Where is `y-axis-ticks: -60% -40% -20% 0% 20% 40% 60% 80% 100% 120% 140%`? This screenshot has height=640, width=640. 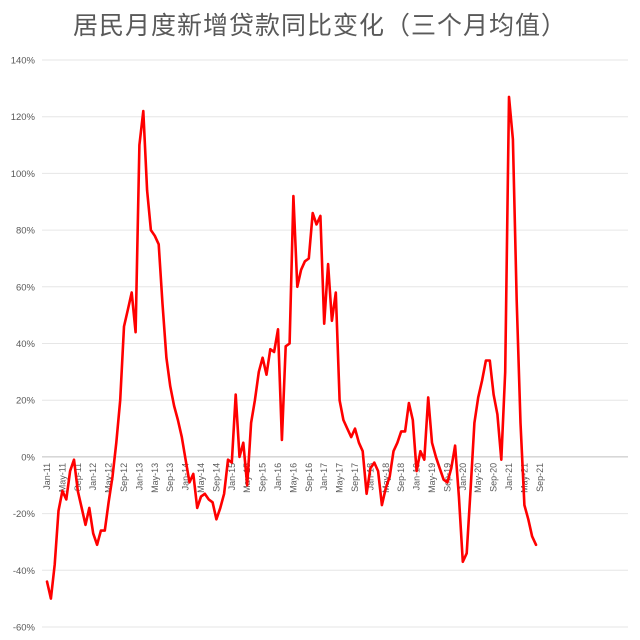
y-axis-ticks: -60% -40% -20% 0% 20% 40% 60% 80% 100% 120% 140% is located at coordinates (23, 345).